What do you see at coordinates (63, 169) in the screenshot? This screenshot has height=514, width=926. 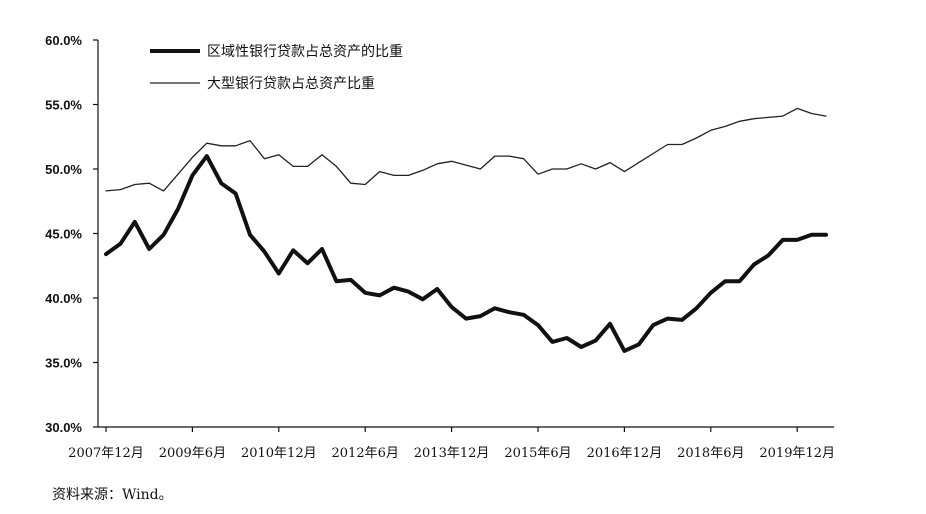 I see `y-tick-label: 50.0%` at bounding box center [63, 169].